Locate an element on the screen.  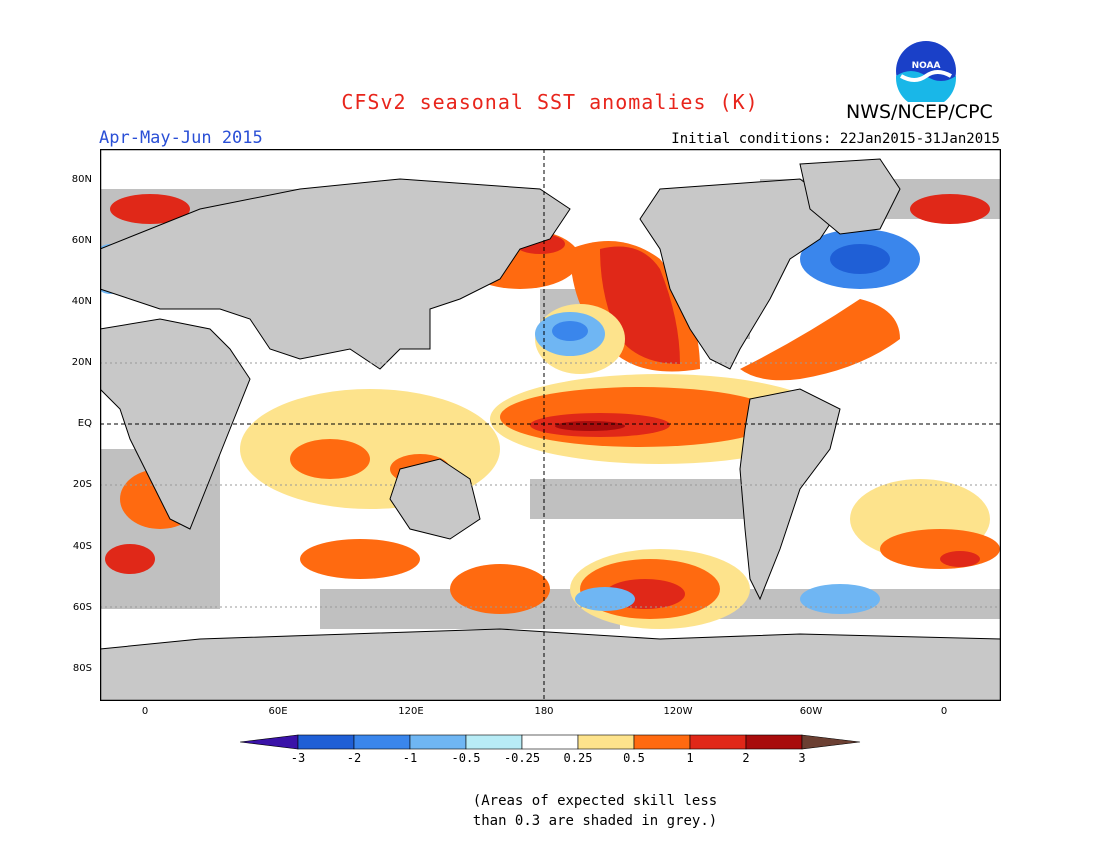
colorbar-arrow-right is located at coordinates (831, 742).